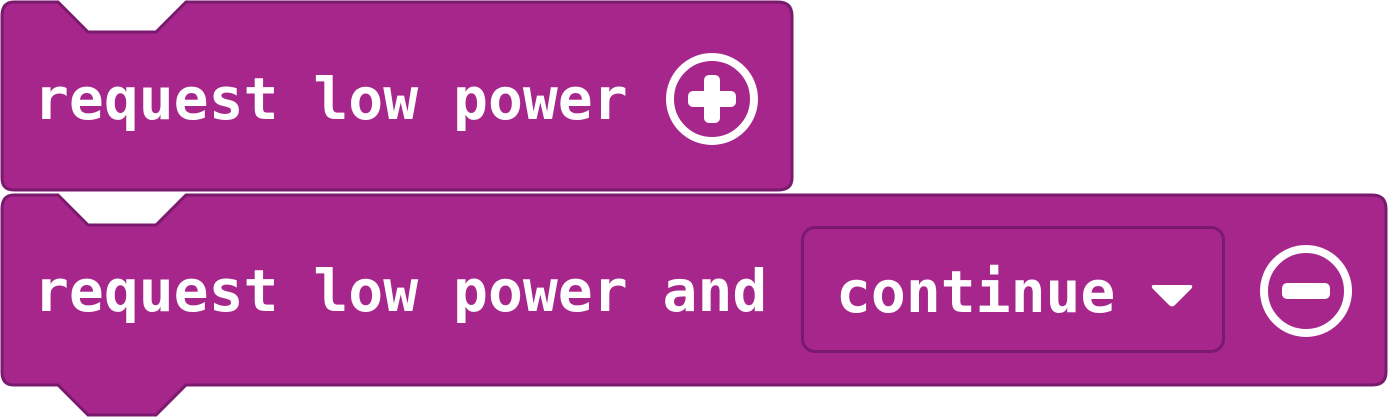  Describe the element at coordinates (1172, 296) in the screenshot. I see `dropdown-arrow-icon` at that location.